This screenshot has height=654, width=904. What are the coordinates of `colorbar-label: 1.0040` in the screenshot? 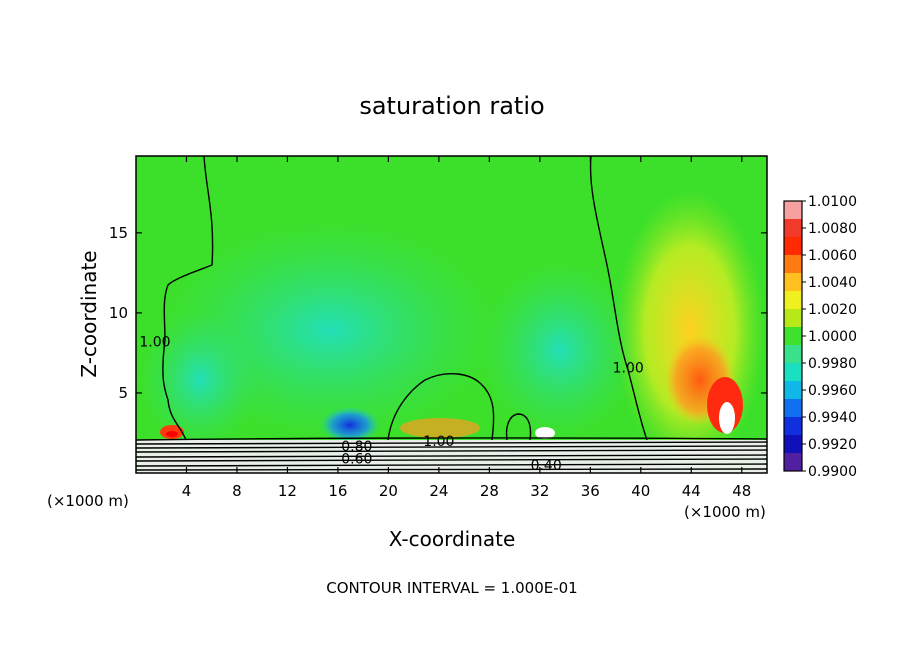 It's located at (832, 283).